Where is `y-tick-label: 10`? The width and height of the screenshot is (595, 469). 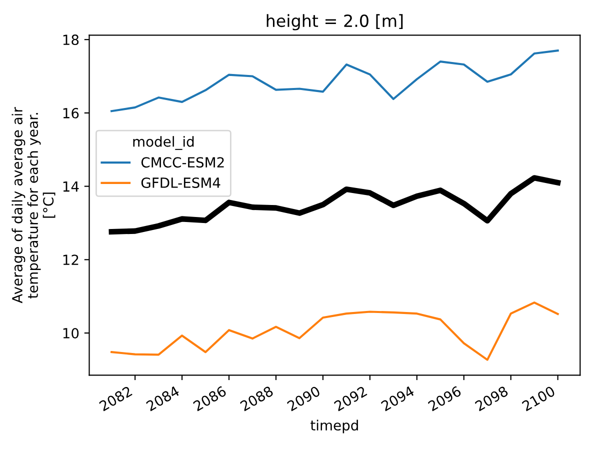 y-tick-label: 10 is located at coordinates (71, 333).